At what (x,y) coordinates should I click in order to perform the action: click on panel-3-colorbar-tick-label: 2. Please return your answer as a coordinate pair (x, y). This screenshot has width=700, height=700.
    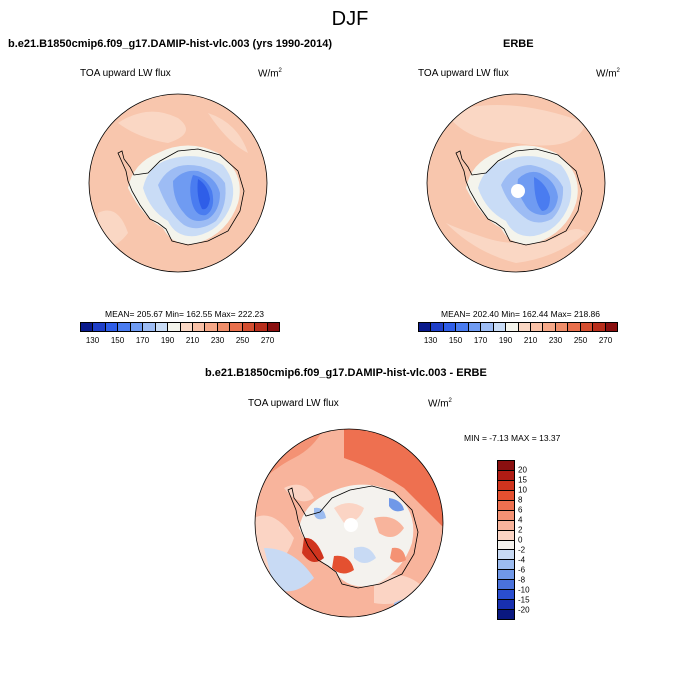
    Looking at the image, I should click on (520, 530).